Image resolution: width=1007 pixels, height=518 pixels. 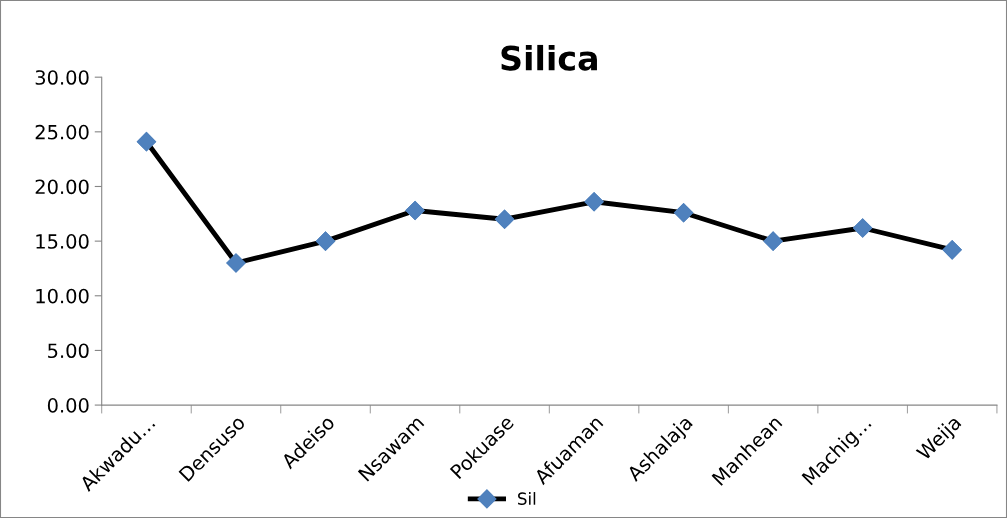 I want to click on y-tick-label: 15.00, so click(x=62, y=241).